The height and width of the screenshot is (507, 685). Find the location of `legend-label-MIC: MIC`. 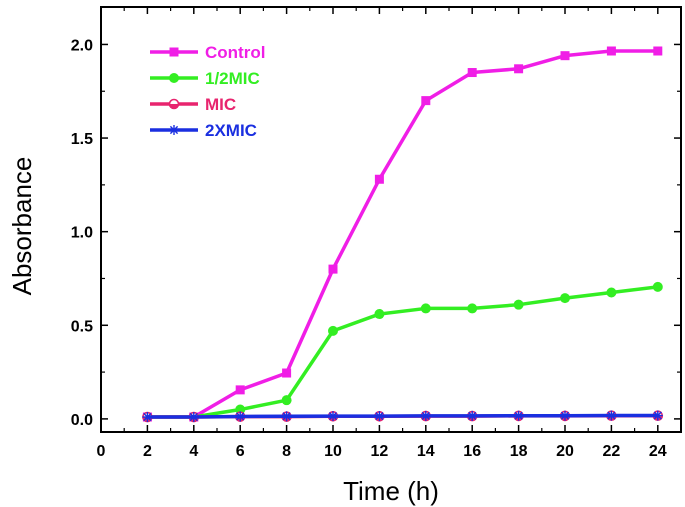

legend-label-MIC: MIC is located at coordinates (220, 104).